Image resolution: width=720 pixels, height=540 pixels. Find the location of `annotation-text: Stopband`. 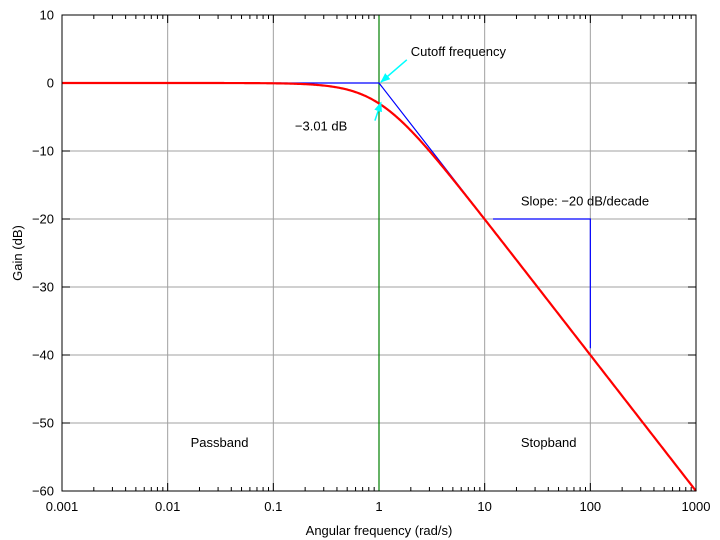

annotation-text: Stopband is located at coordinates (549, 442).